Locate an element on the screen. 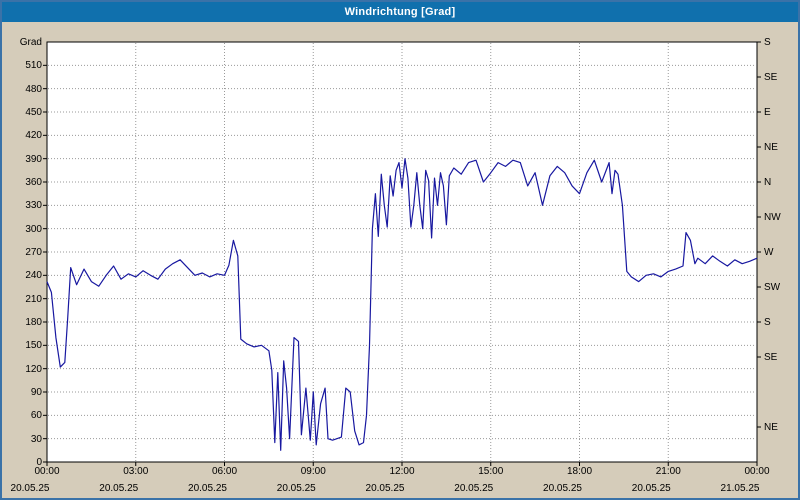 The height and width of the screenshot is (500, 800). title-bar: Windrichtung [Grad] is located at coordinates (400, 12).